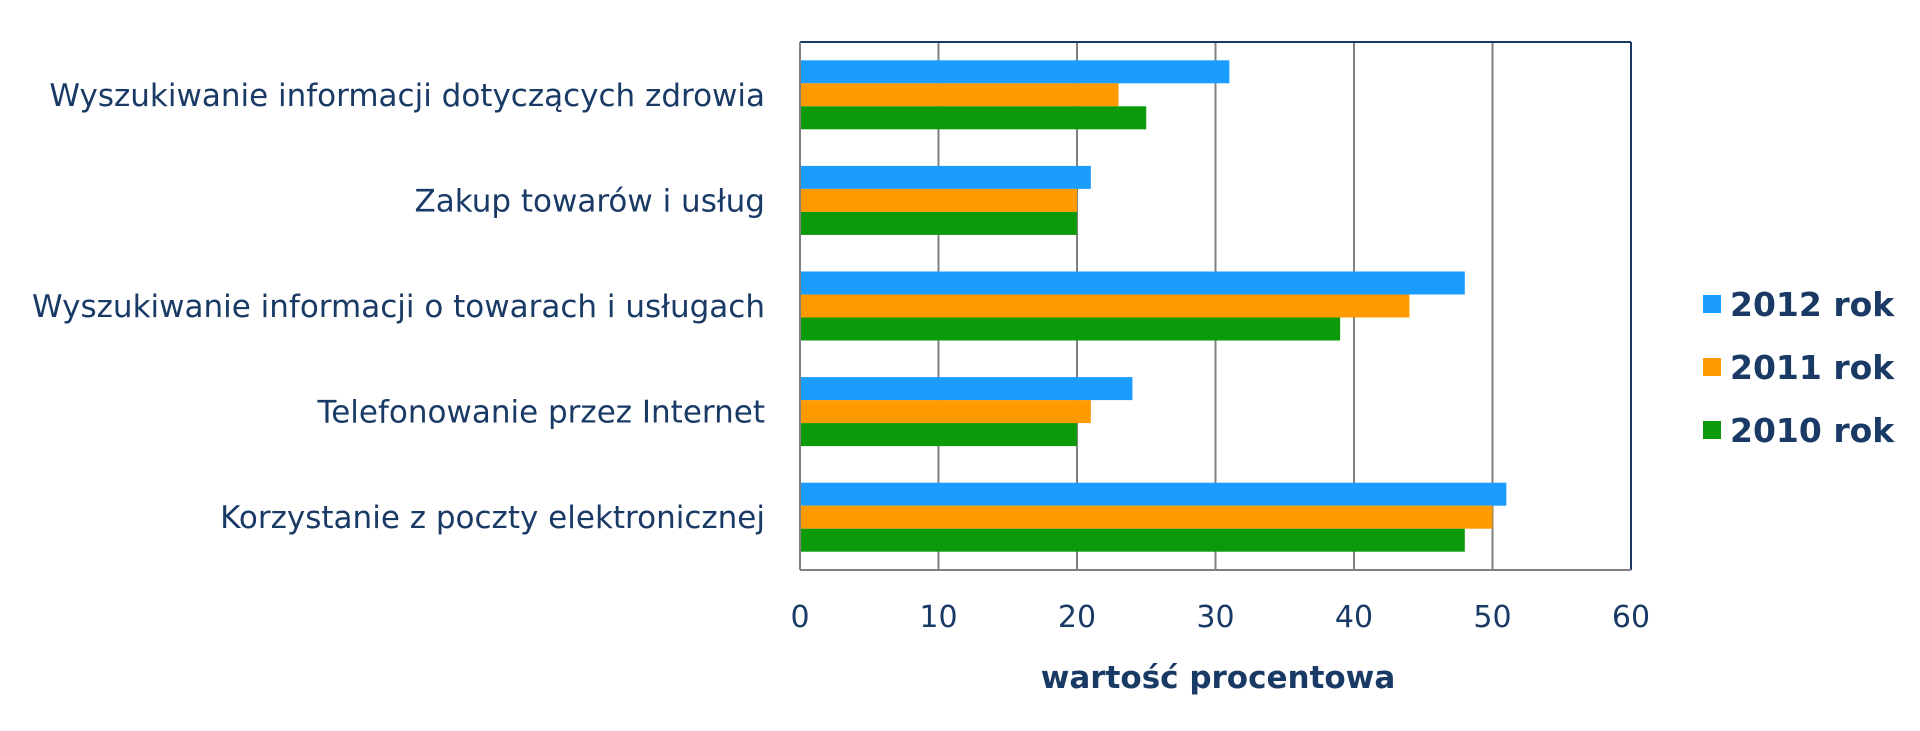  I want to click on x-tick-label-20: 20, so click(1077, 617).